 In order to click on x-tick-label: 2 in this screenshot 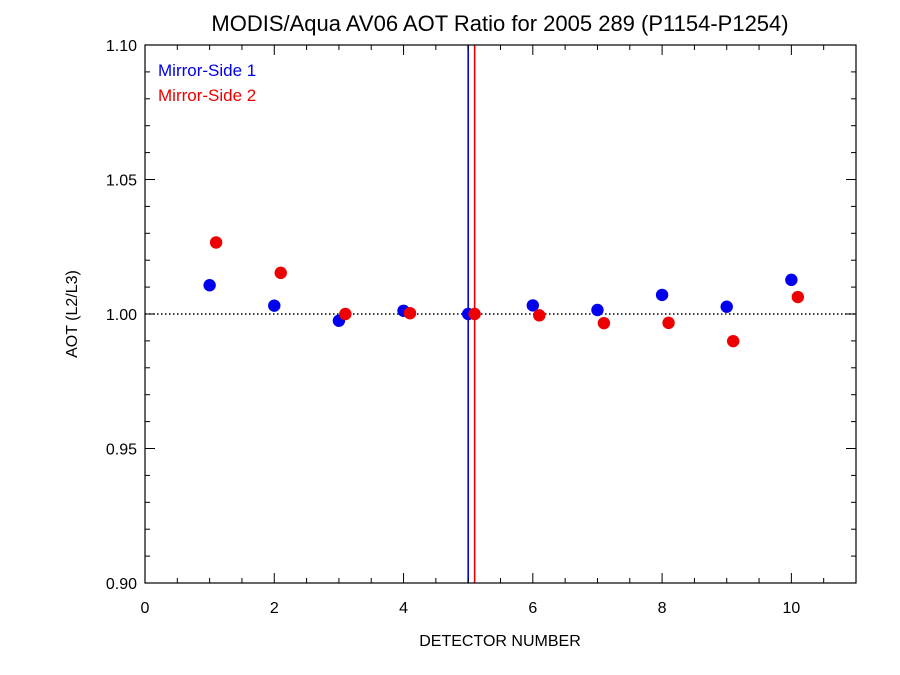, I will do `click(274, 608)`.